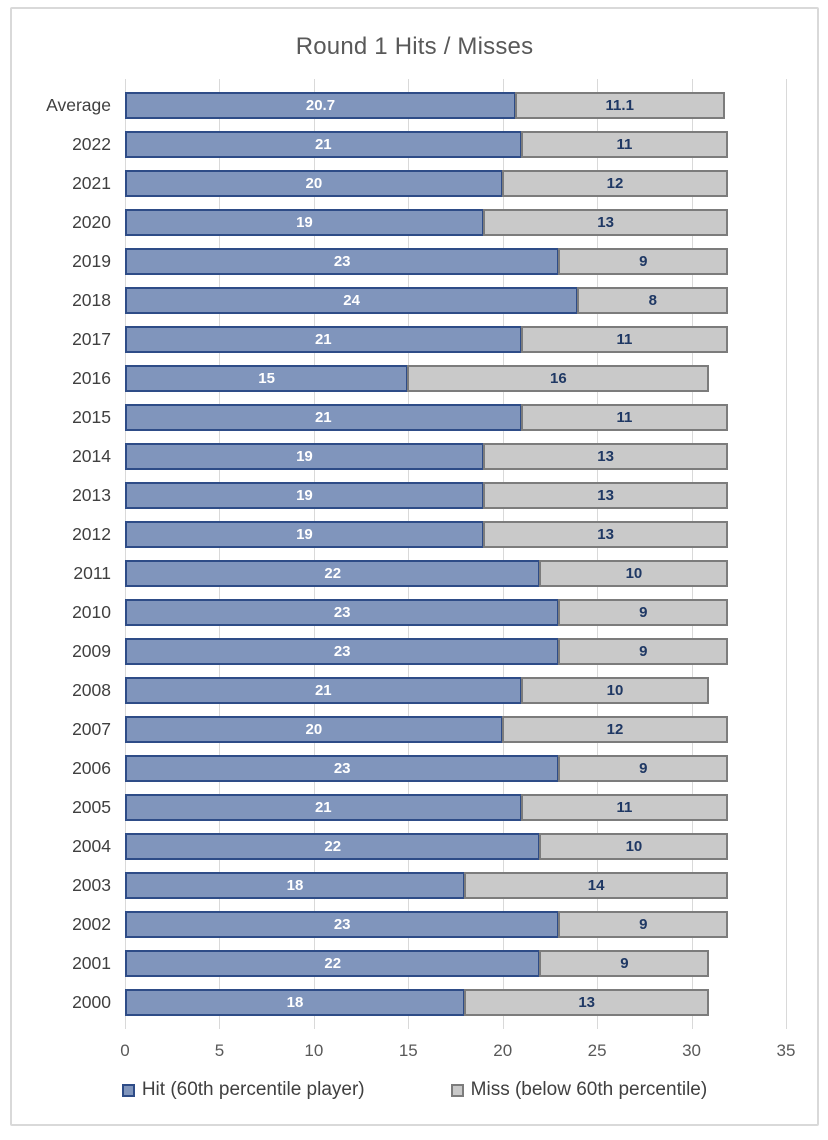 The image size is (828, 1140). Describe the element at coordinates (619, 105) in the screenshot. I see `miss-bar-segment: 11.1` at that location.